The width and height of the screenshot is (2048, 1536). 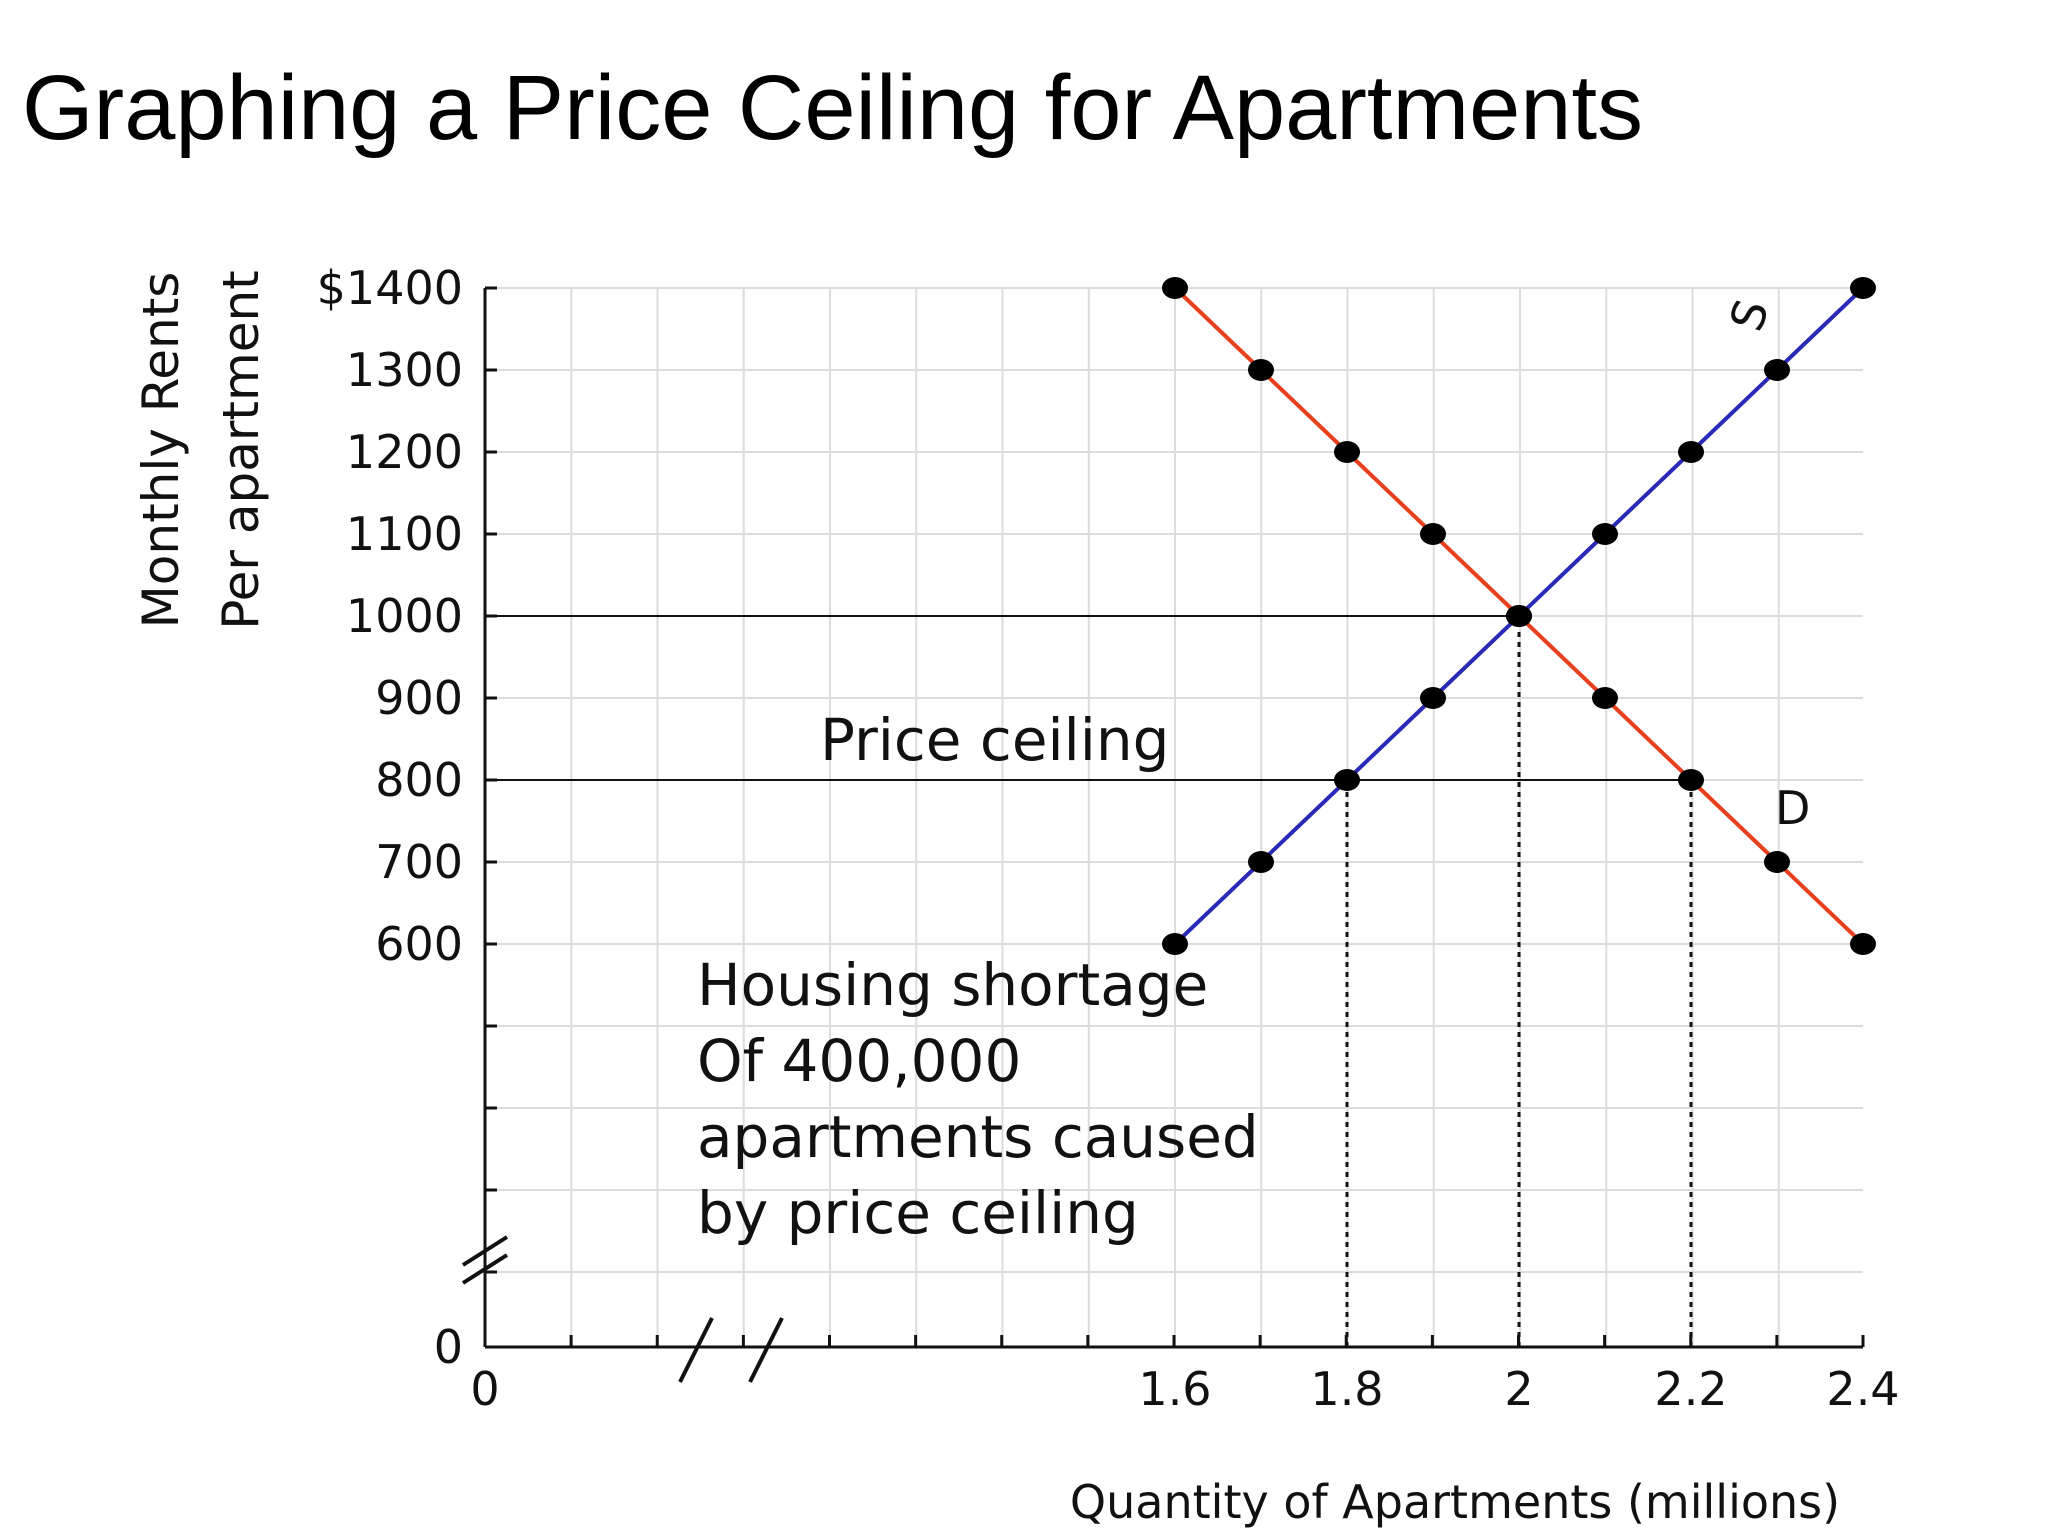 What do you see at coordinates (1346, 1389) in the screenshot?
I see `x-tick-label: 1.8` at bounding box center [1346, 1389].